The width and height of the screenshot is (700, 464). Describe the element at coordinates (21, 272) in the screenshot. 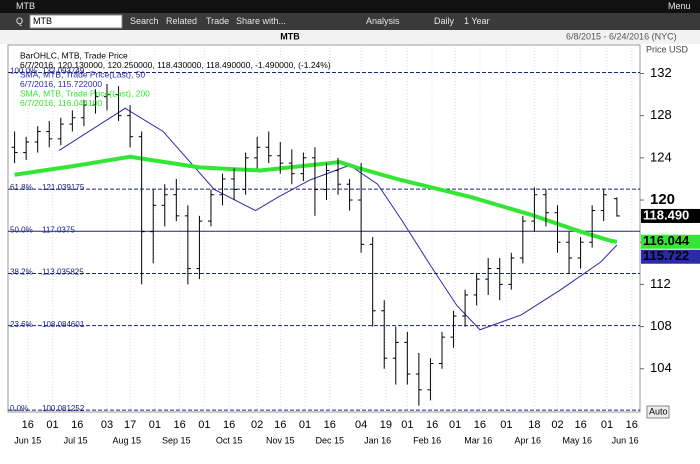

I see `fib-percent: 38.2%` at that location.